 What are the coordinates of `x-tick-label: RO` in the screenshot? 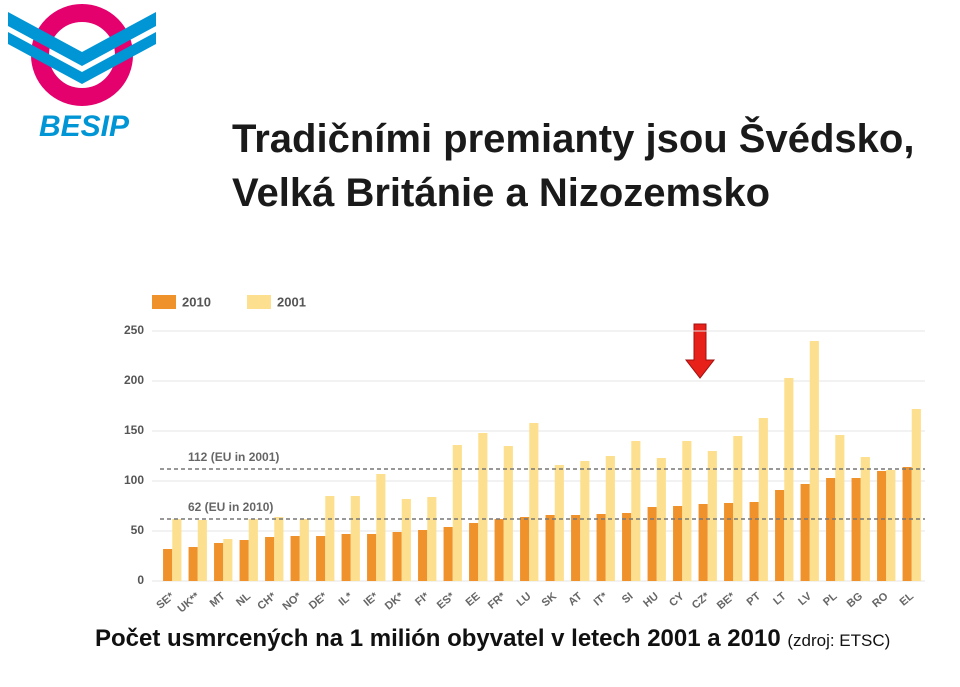 It's located at (880, 600).